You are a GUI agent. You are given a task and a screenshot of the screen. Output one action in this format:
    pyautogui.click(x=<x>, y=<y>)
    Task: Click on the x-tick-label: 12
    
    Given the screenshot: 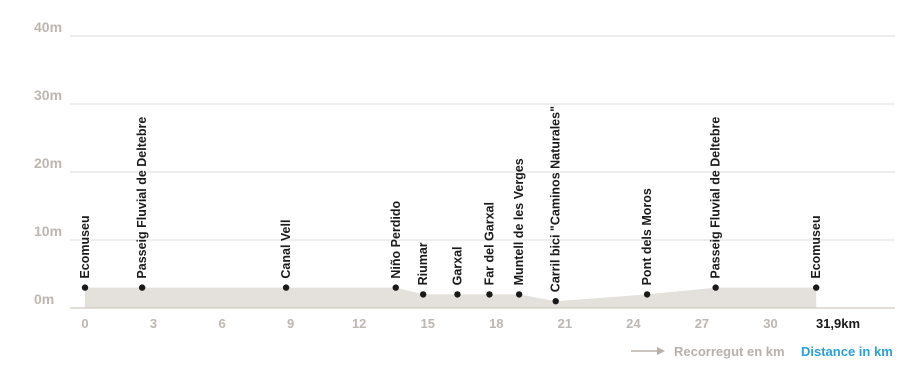 What is the action you would take?
    pyautogui.click(x=359, y=323)
    